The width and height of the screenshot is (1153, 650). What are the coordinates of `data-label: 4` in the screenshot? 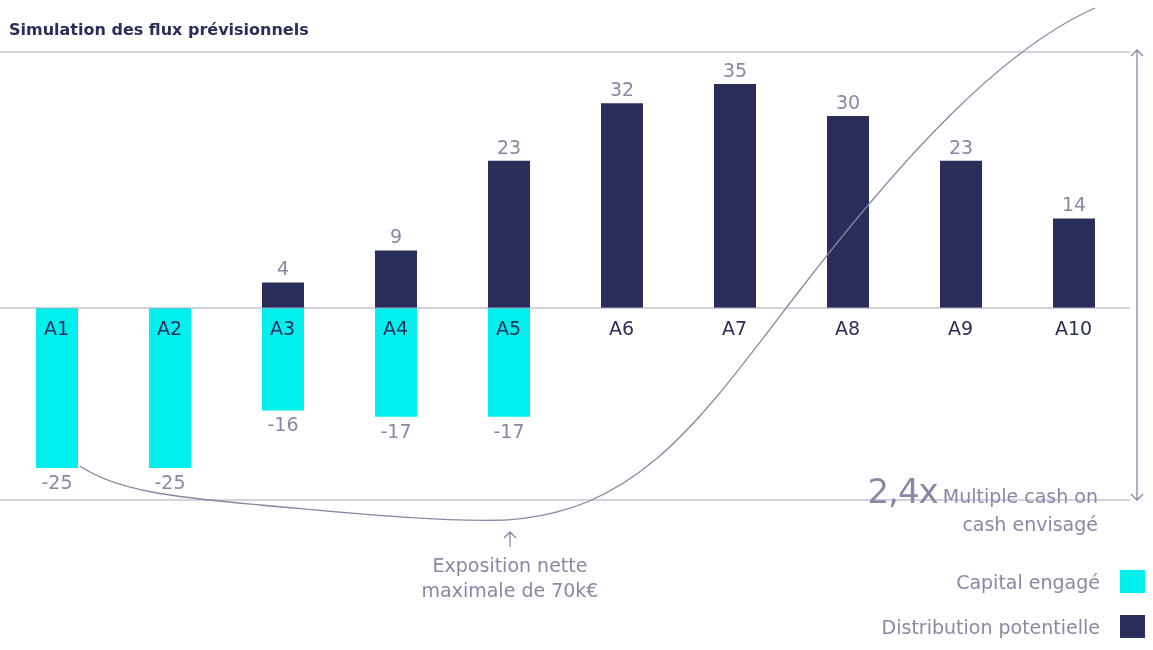 It's located at (283, 268).